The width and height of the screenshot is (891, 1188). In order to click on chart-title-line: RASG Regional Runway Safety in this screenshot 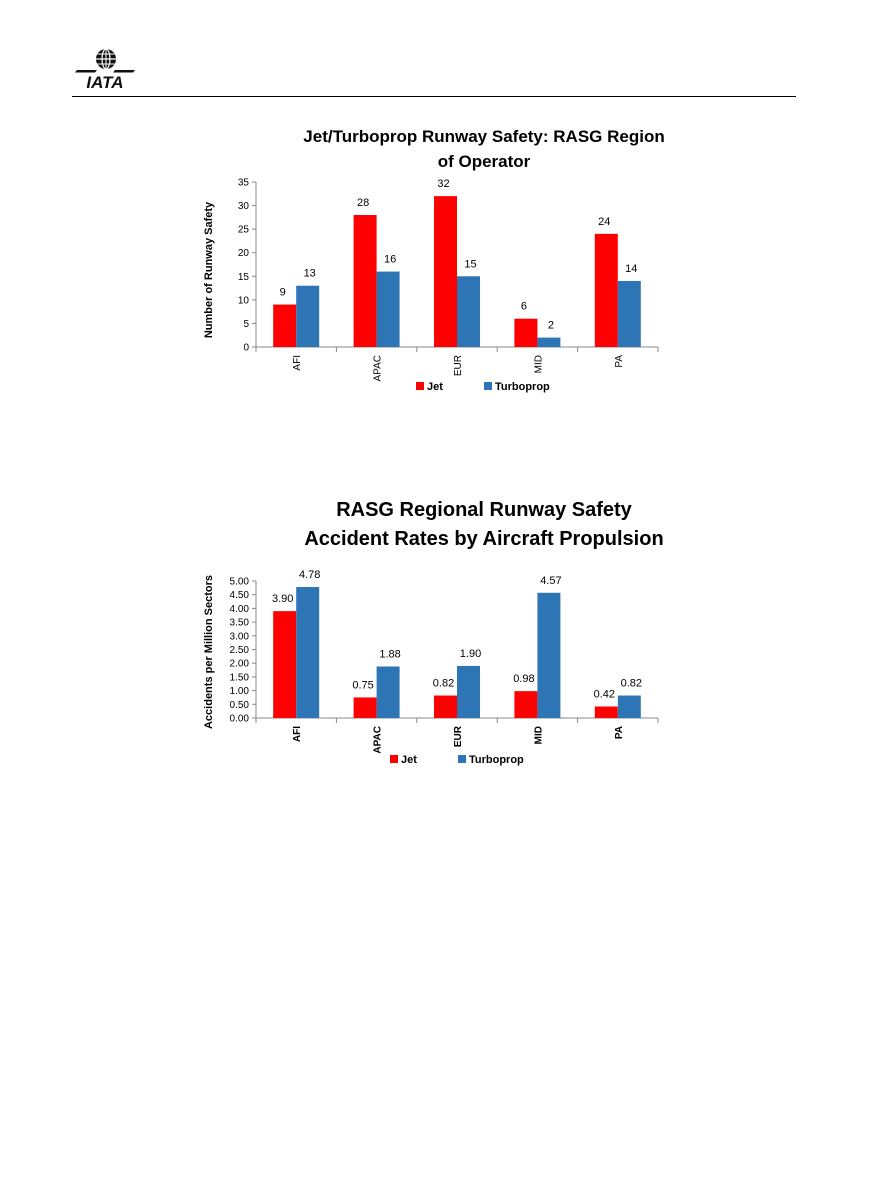, I will do `click(484, 510)`.